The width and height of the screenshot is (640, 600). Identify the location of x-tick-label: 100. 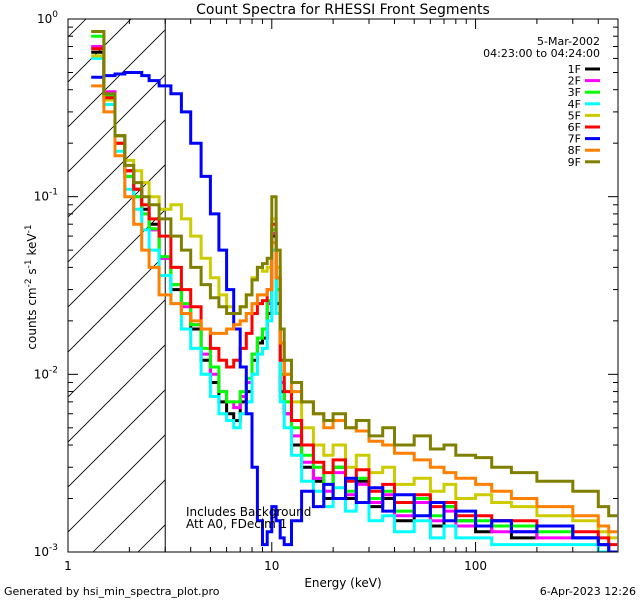
(475, 566).